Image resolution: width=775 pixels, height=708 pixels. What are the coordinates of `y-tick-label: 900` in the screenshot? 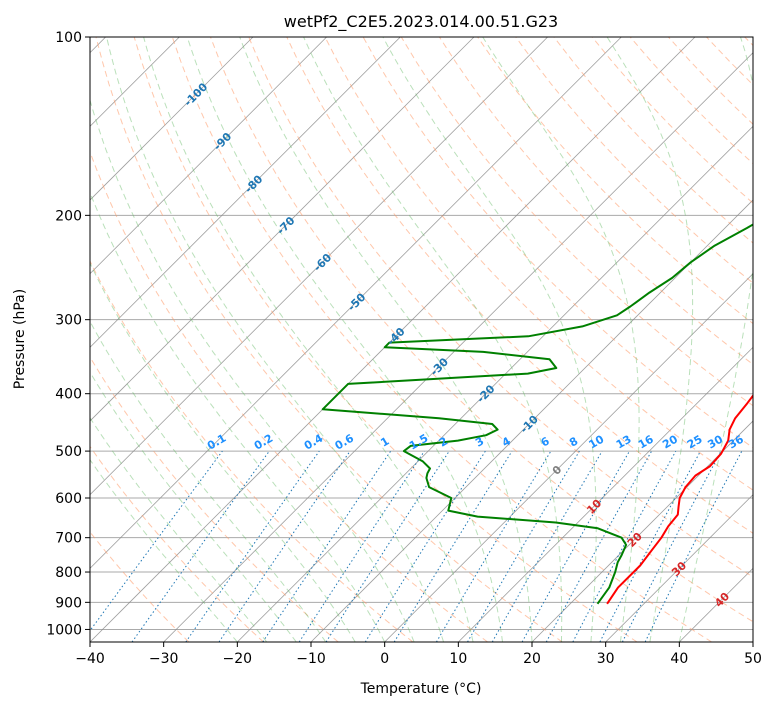 It's located at (68, 603).